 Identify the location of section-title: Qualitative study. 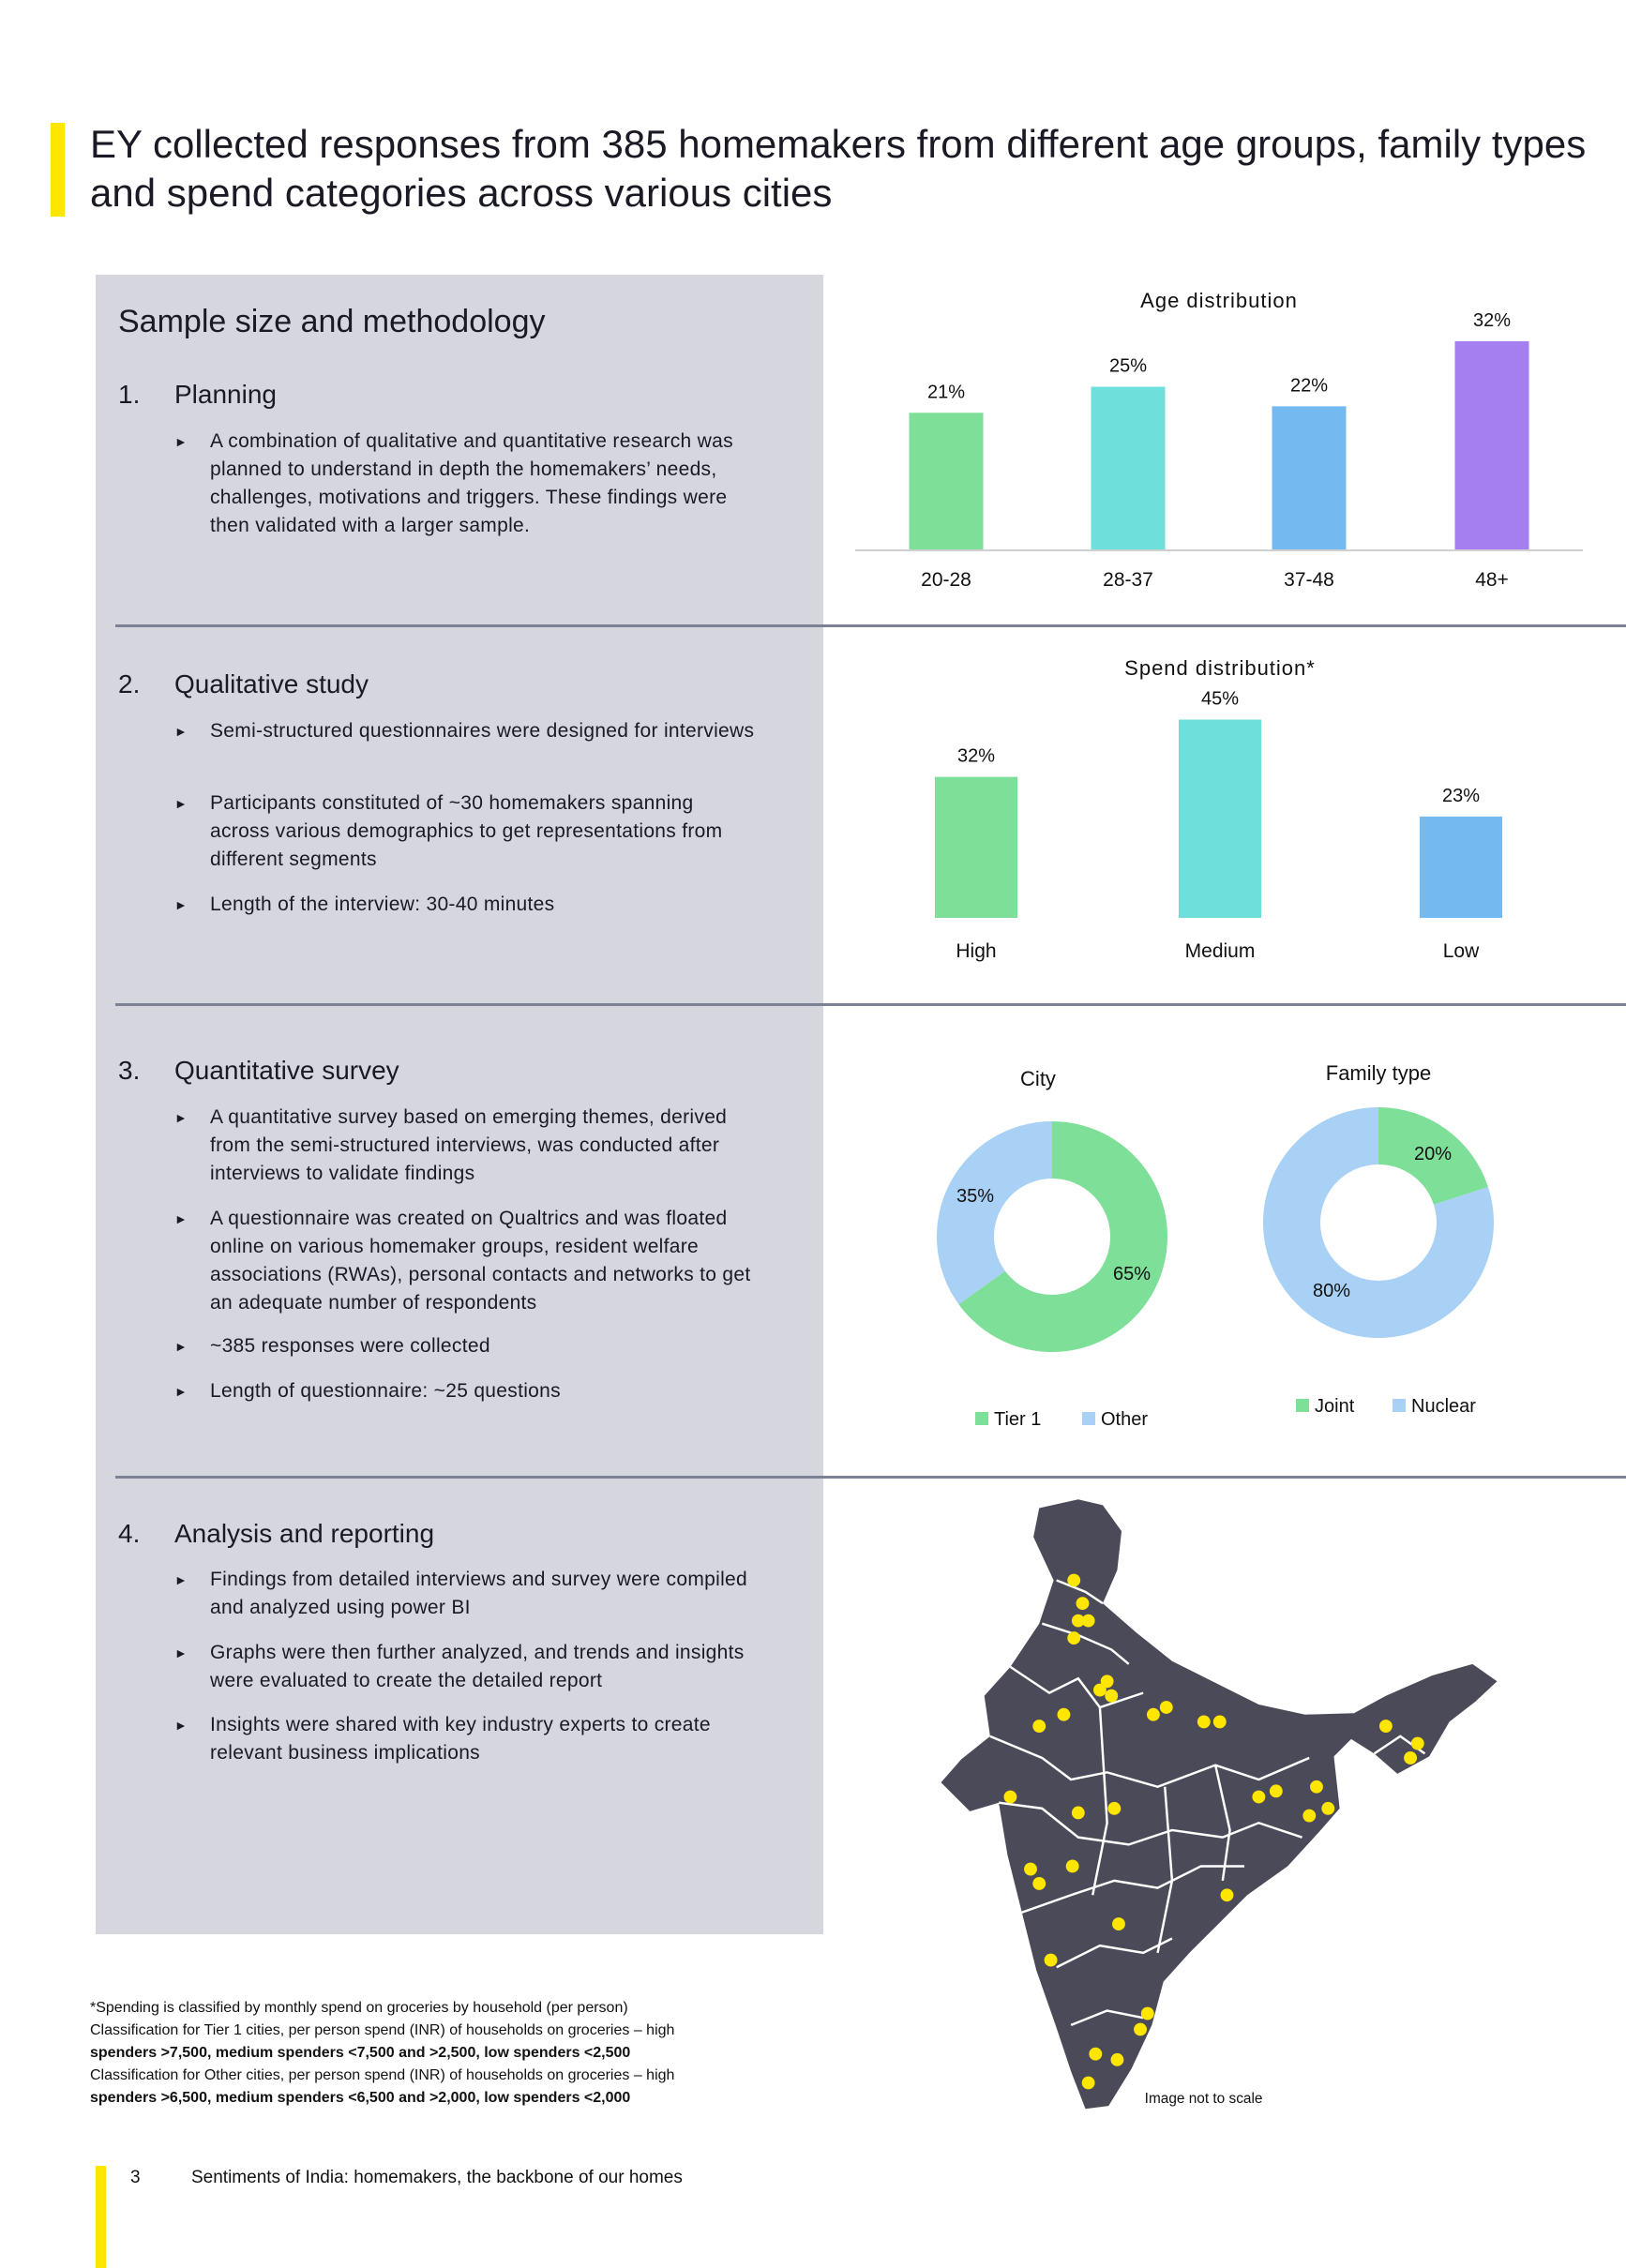
(271, 683).